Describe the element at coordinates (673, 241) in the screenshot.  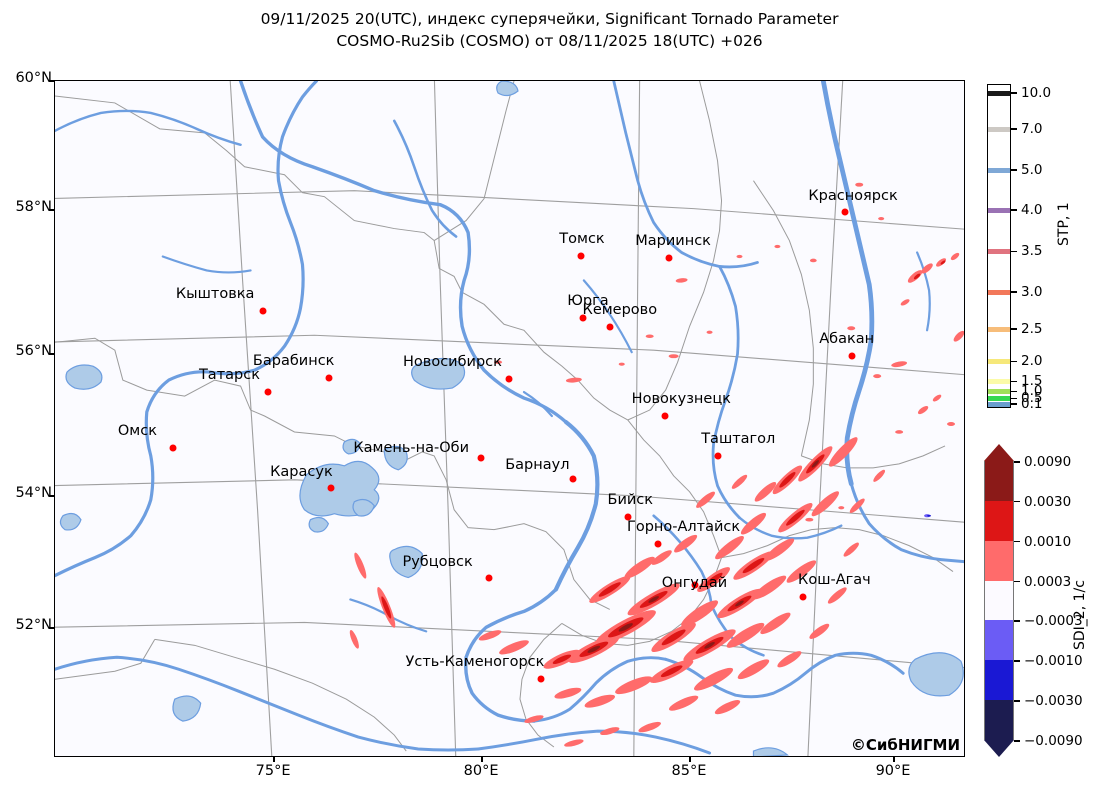
I see `city-label: Мариинск` at that location.